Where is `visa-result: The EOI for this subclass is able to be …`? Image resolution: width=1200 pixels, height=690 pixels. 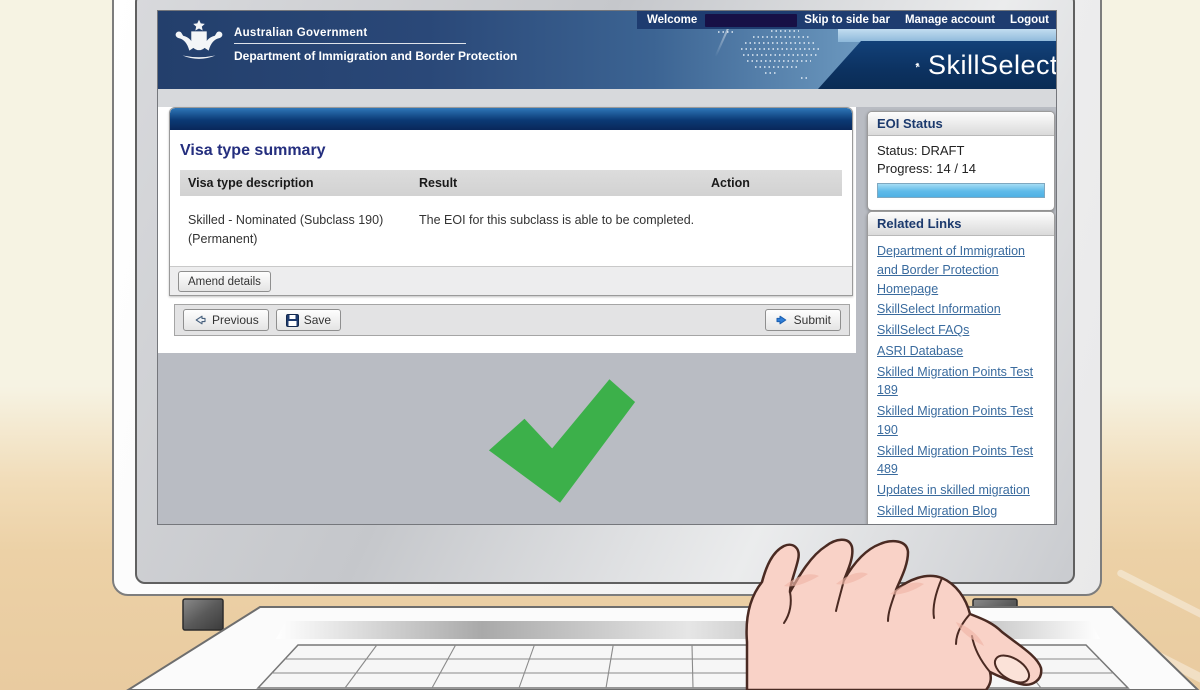
visa-result: The EOI for this subclass is able to be … is located at coordinates (557, 220).